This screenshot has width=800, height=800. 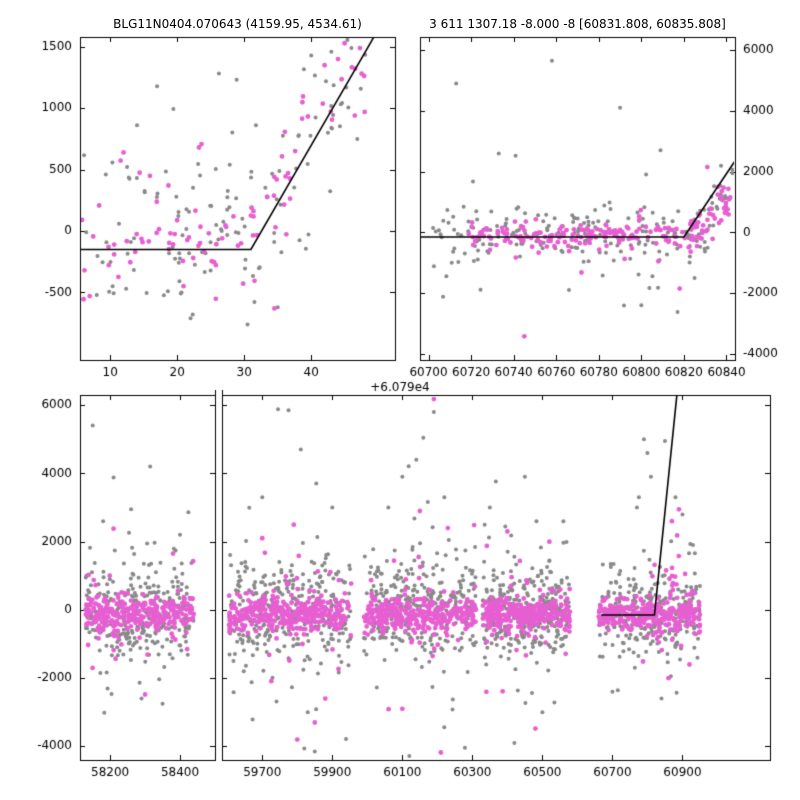 What do you see at coordinates (237, 24) in the screenshot?
I see `subplot-title-left: BLG11N0404.070643 (4159.95, 4534.61)` at bounding box center [237, 24].